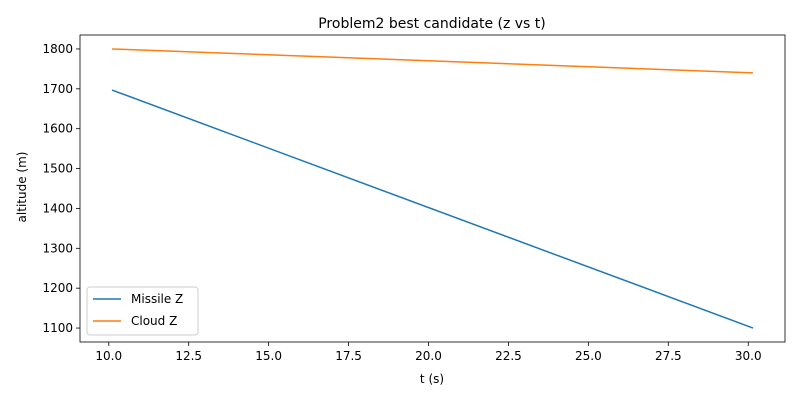  I want to click on x-tick-label: 17.5, so click(348, 356).